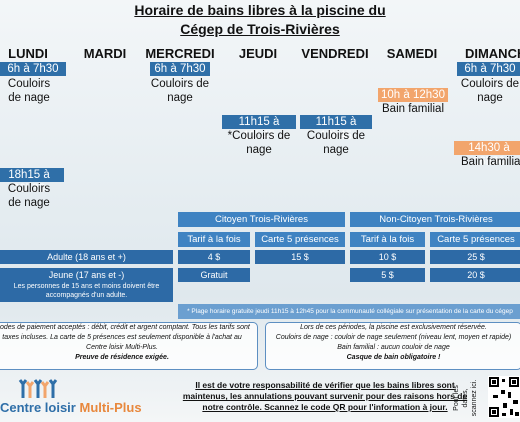 This screenshot has height=422, width=520. I want to click on logo-text: Centre loisir, so click(38, 407).